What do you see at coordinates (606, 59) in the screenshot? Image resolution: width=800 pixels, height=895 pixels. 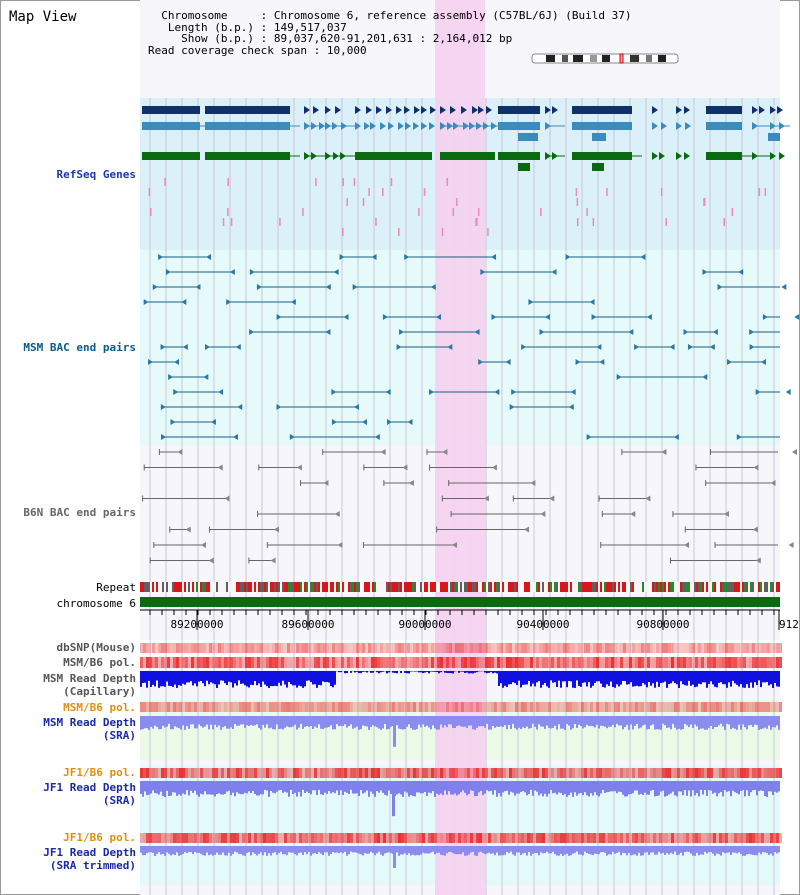 I see `chromosome-ideogram` at bounding box center [606, 59].